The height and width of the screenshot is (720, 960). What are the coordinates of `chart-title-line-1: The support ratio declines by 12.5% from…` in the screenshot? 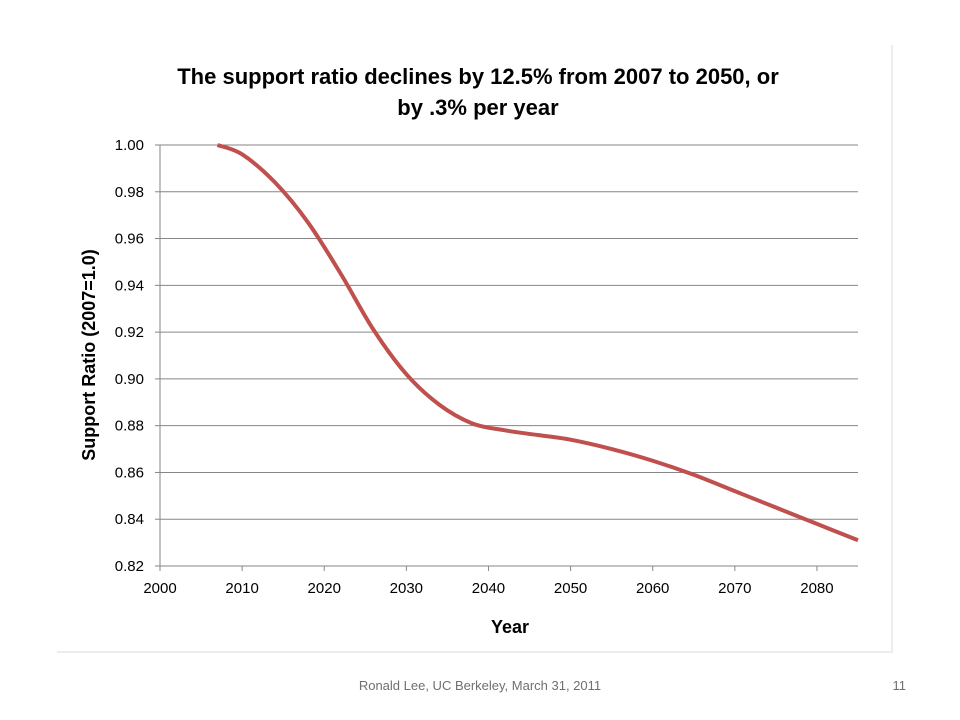 It's located at (478, 76).